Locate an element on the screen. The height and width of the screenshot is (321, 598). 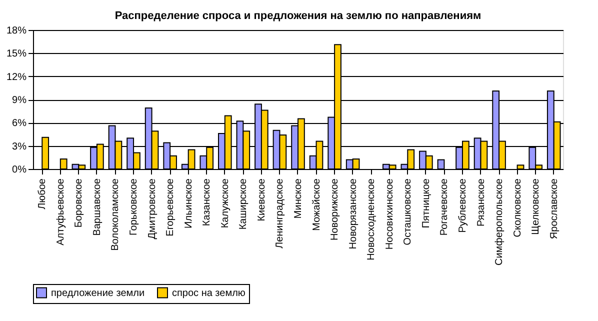
x-tick-label: Осташковское is located at coordinates (408, 212).